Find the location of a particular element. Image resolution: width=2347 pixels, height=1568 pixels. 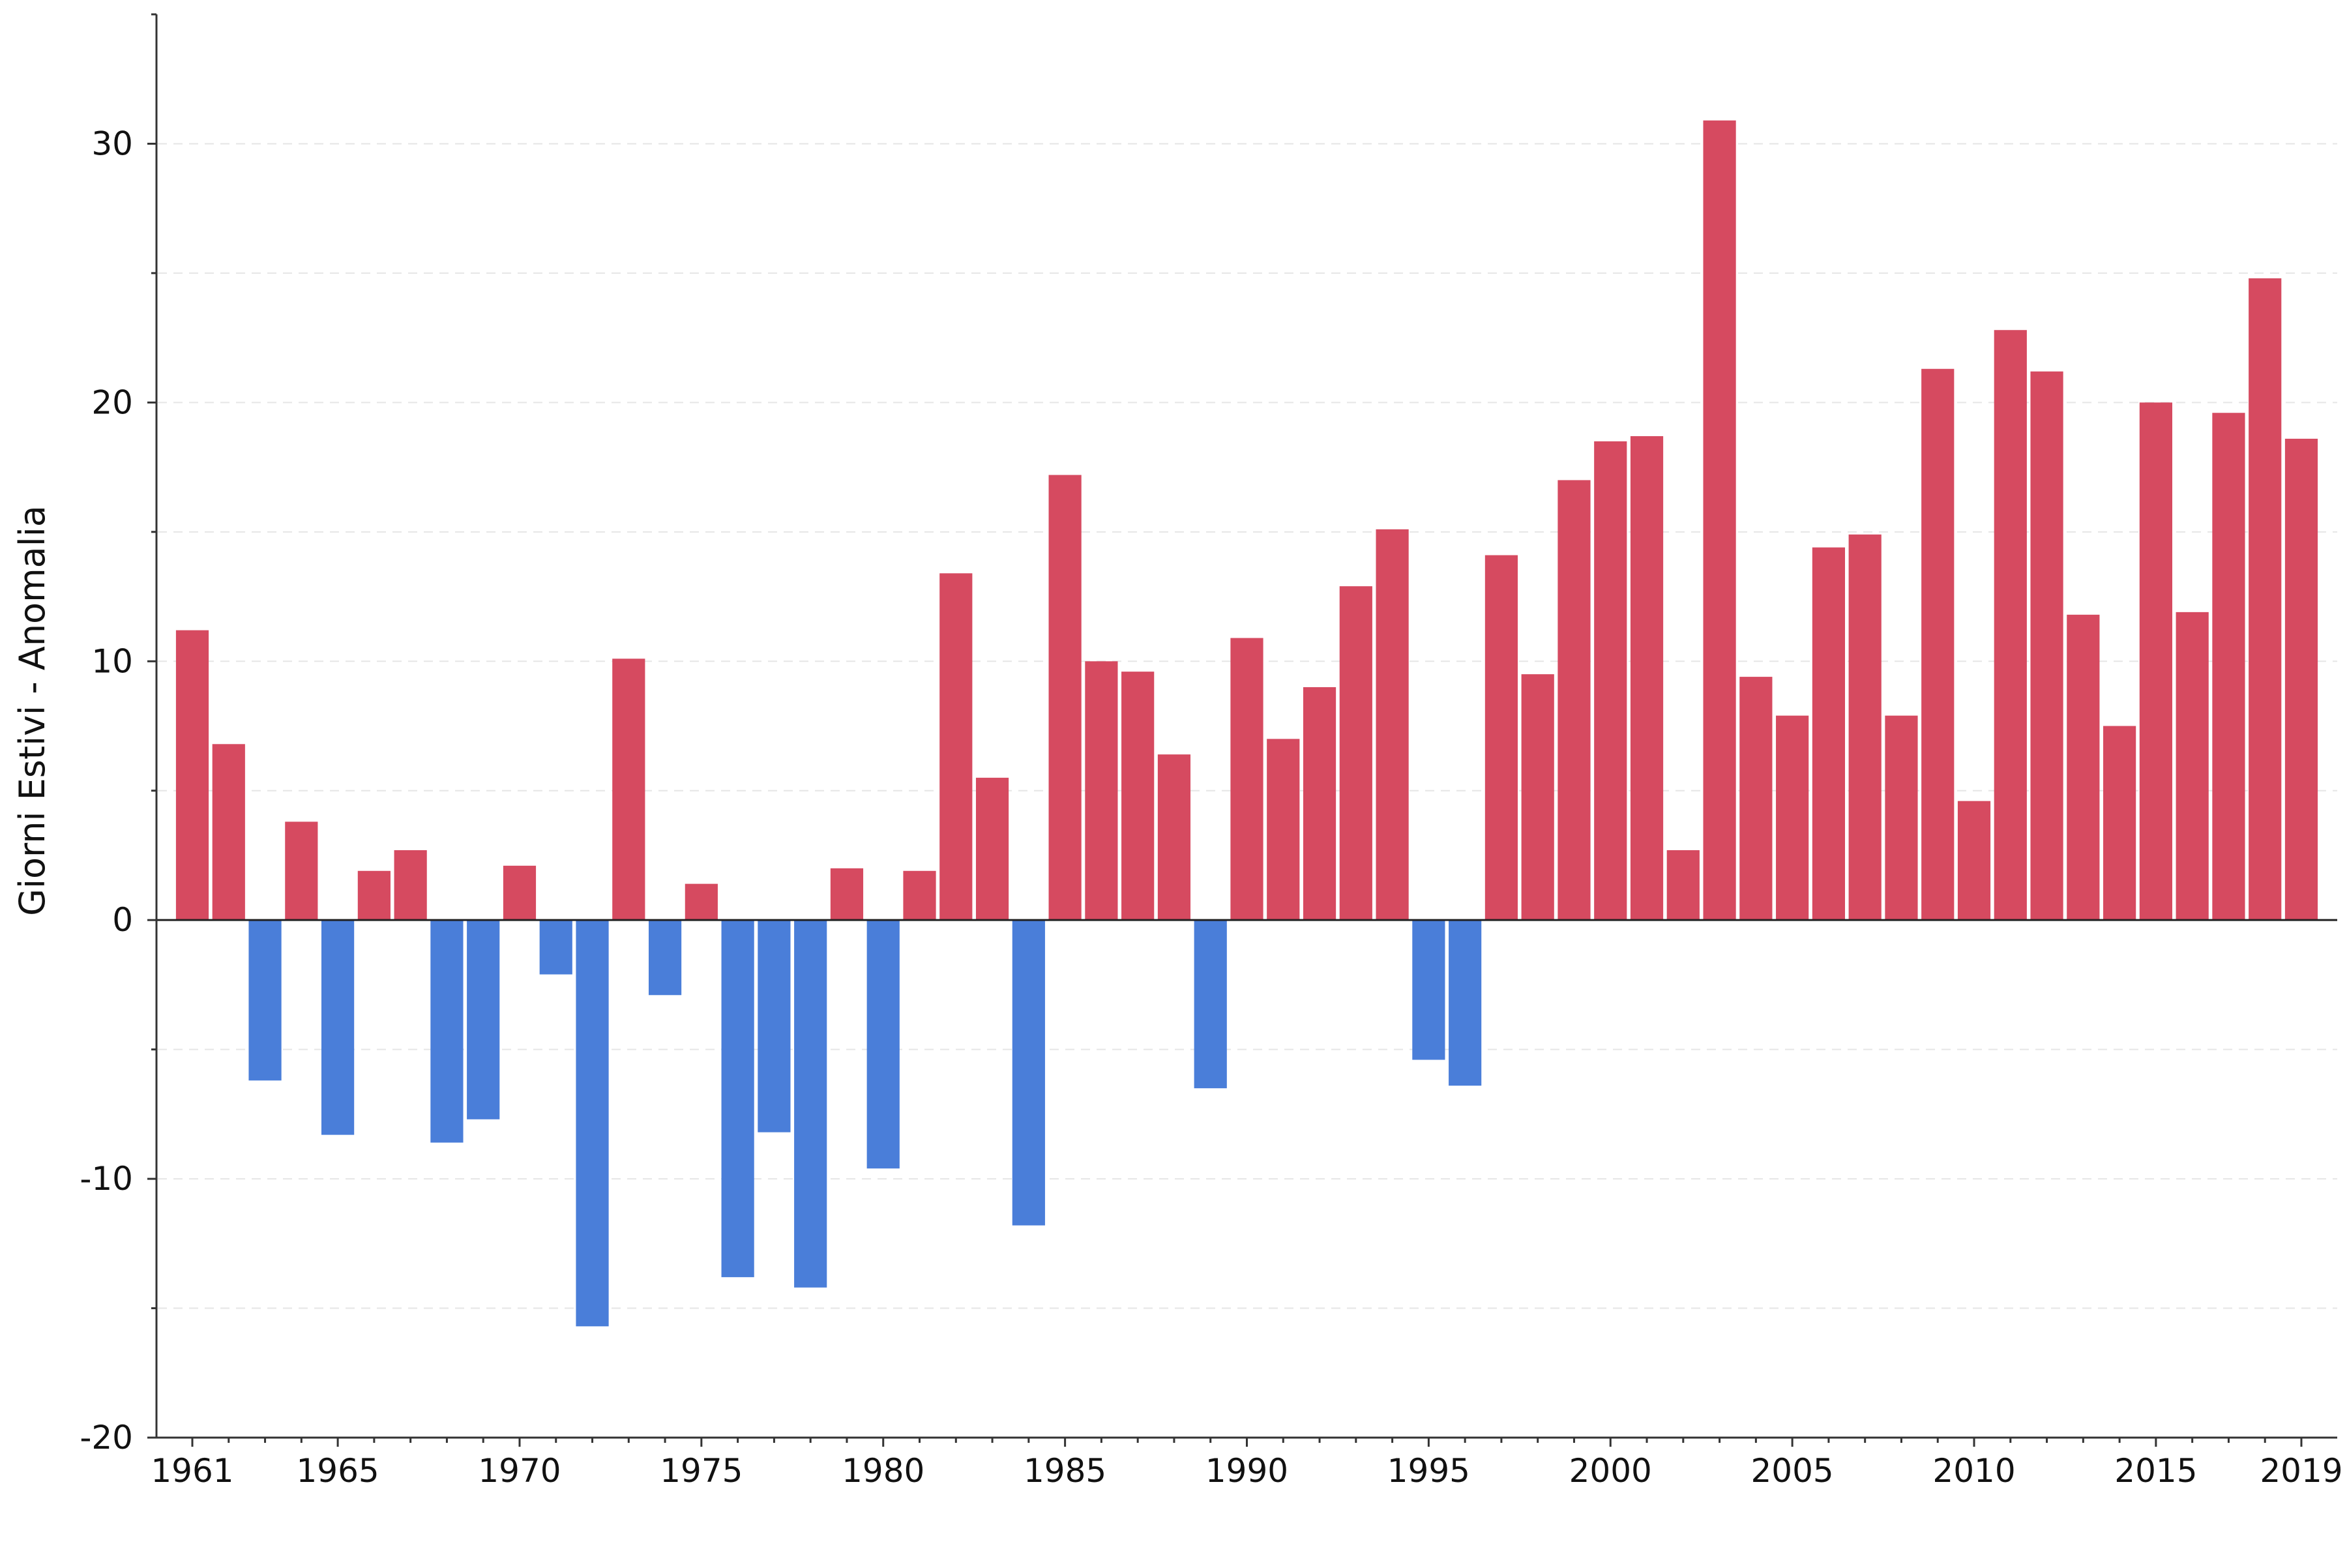

bar-1997 is located at coordinates (1501, 738).